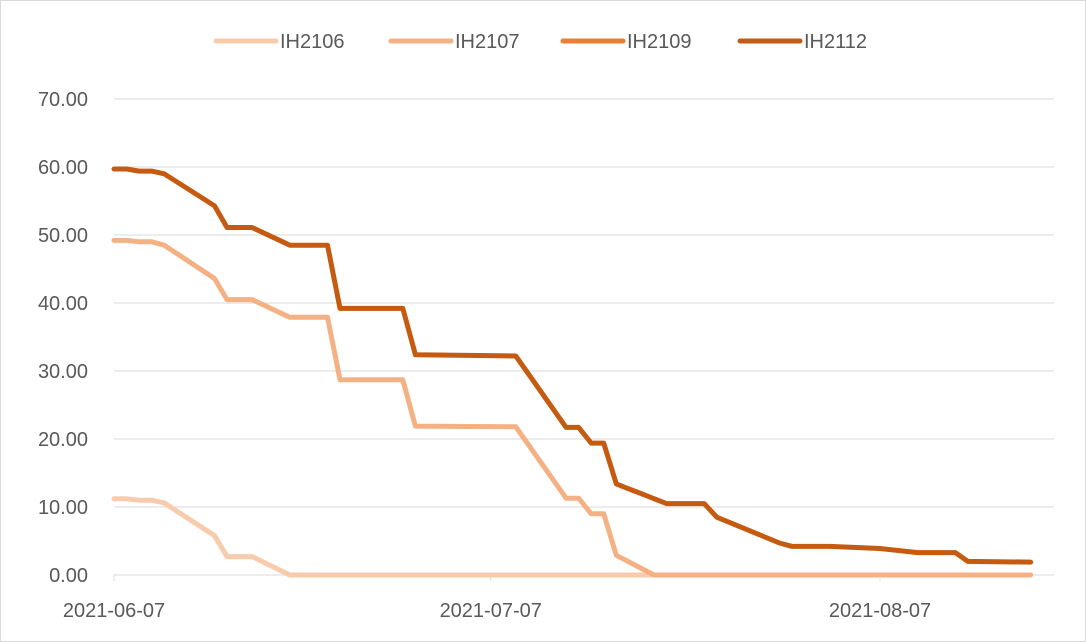 This screenshot has width=1086, height=642. Describe the element at coordinates (63, 440) in the screenshot. I see `y-tick-label: 20.00` at that location.